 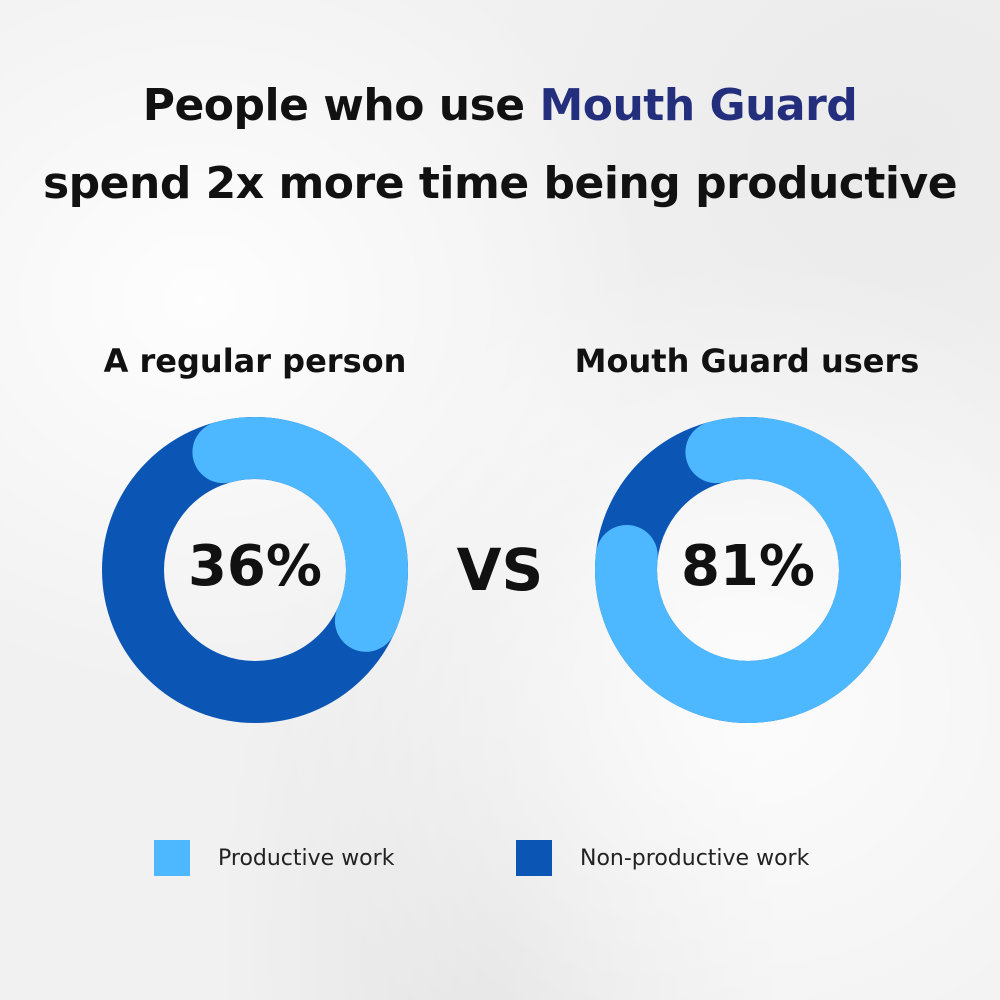 What do you see at coordinates (698, 105) in the screenshot?
I see `headline-brand: Mouth Guard` at bounding box center [698, 105].